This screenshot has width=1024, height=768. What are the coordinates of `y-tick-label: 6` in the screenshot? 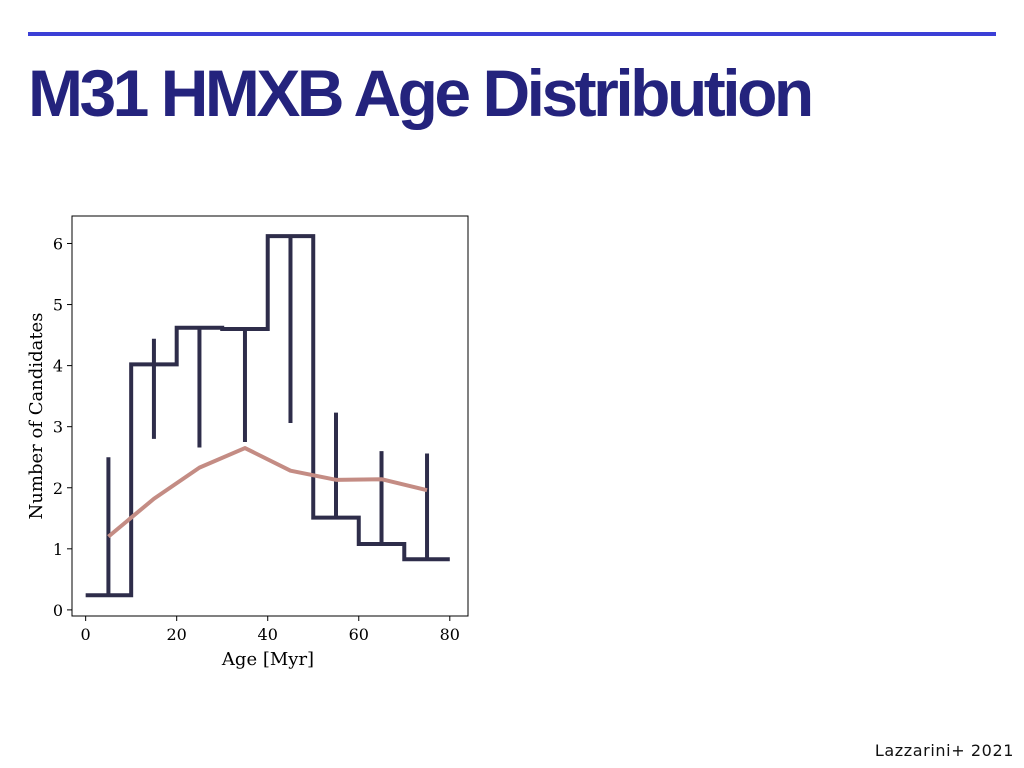 It's located at (58, 243).